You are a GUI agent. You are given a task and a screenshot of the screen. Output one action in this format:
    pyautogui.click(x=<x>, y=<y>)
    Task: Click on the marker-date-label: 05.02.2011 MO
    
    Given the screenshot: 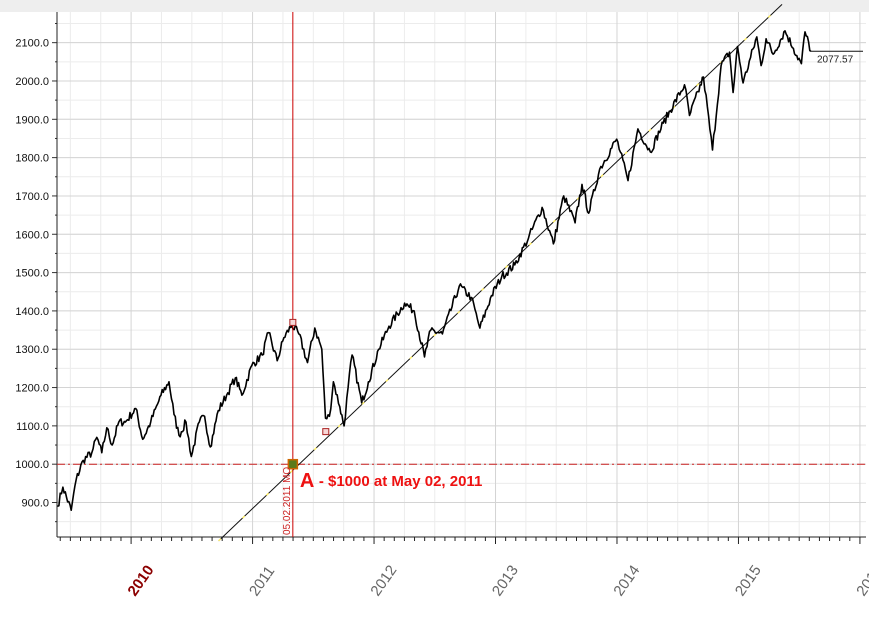 What is the action you would take?
    pyautogui.click(x=287, y=501)
    